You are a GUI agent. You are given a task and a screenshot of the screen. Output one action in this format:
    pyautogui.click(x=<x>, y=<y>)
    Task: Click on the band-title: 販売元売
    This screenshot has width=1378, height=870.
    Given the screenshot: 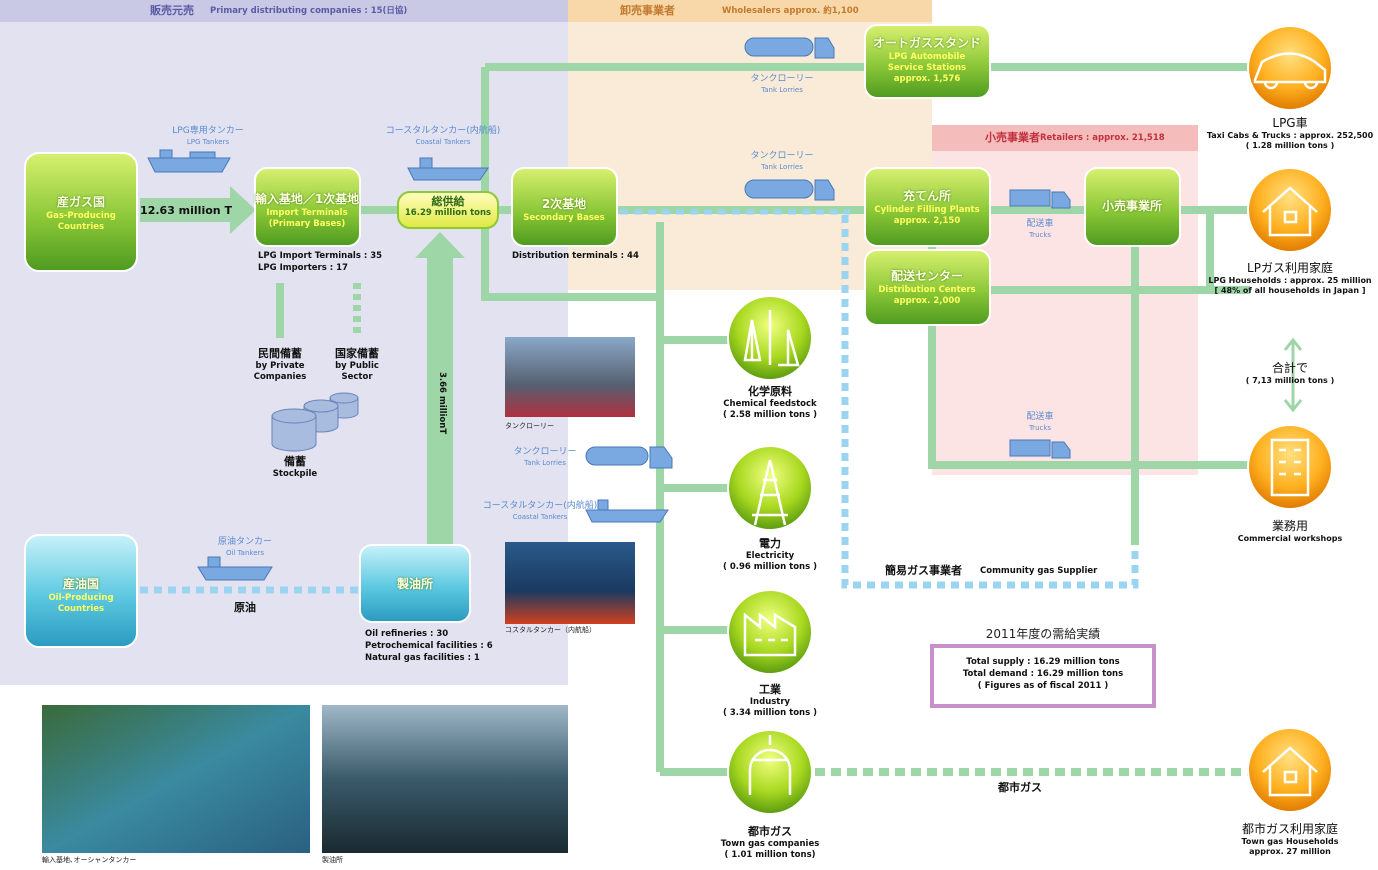 What is the action you would take?
    pyautogui.click(x=172, y=10)
    